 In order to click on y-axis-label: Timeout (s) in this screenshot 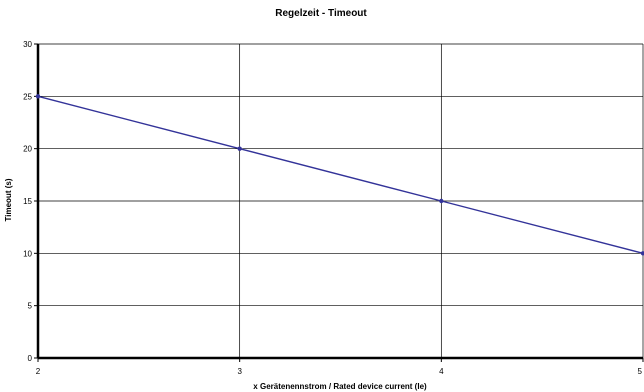, I will do `click(8, 199)`.